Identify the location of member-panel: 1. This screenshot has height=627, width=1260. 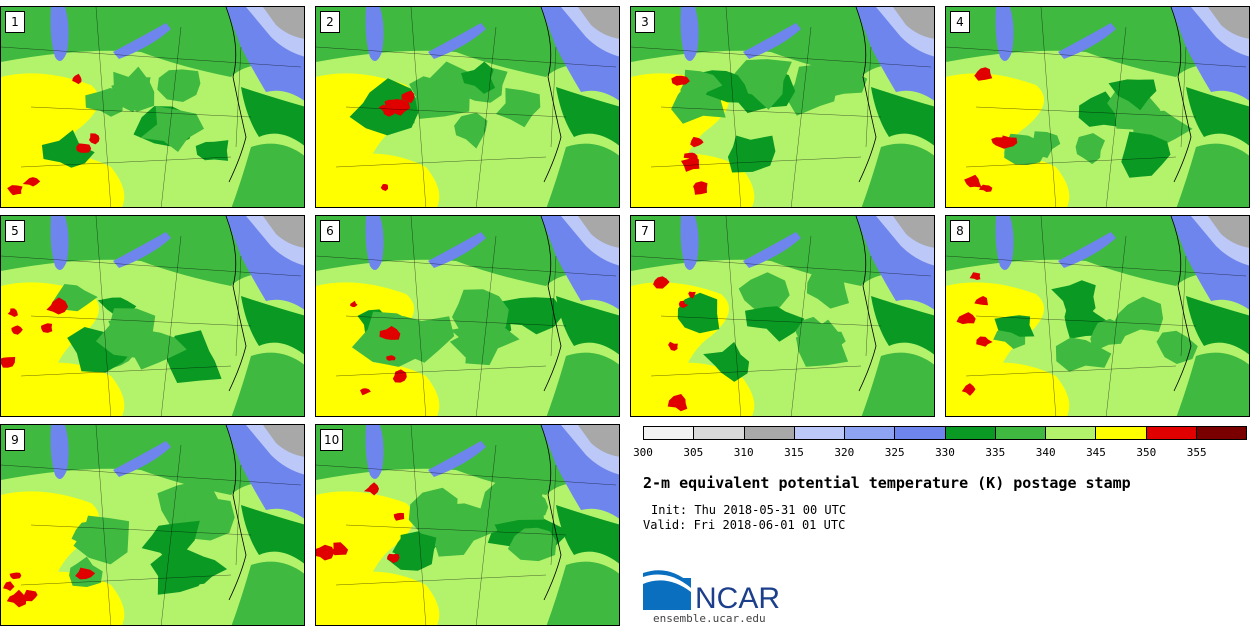
(152, 107).